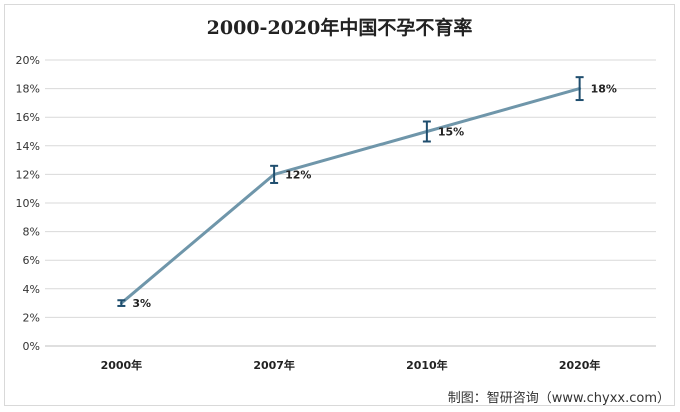 The image size is (680, 412). What do you see at coordinates (339, 28) in the screenshot?
I see `chart-title: 2000-2020年中国不孕不育率` at bounding box center [339, 28].